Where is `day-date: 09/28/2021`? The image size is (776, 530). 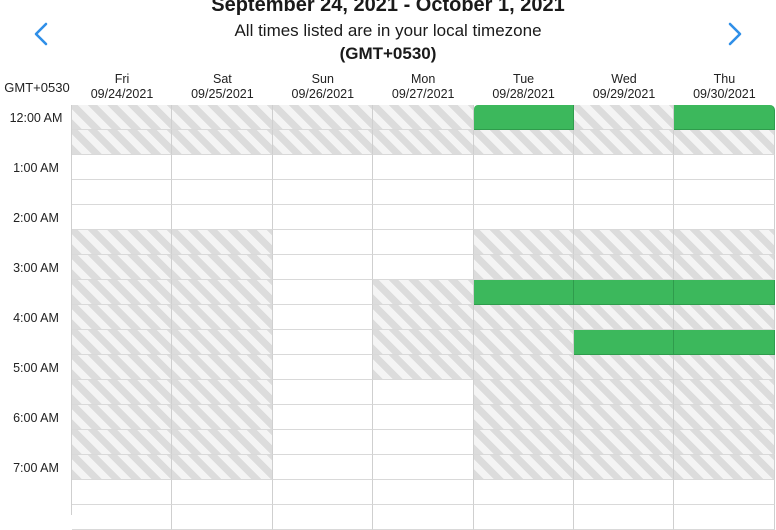
day-date: 09/28/2021 is located at coordinates (523, 94).